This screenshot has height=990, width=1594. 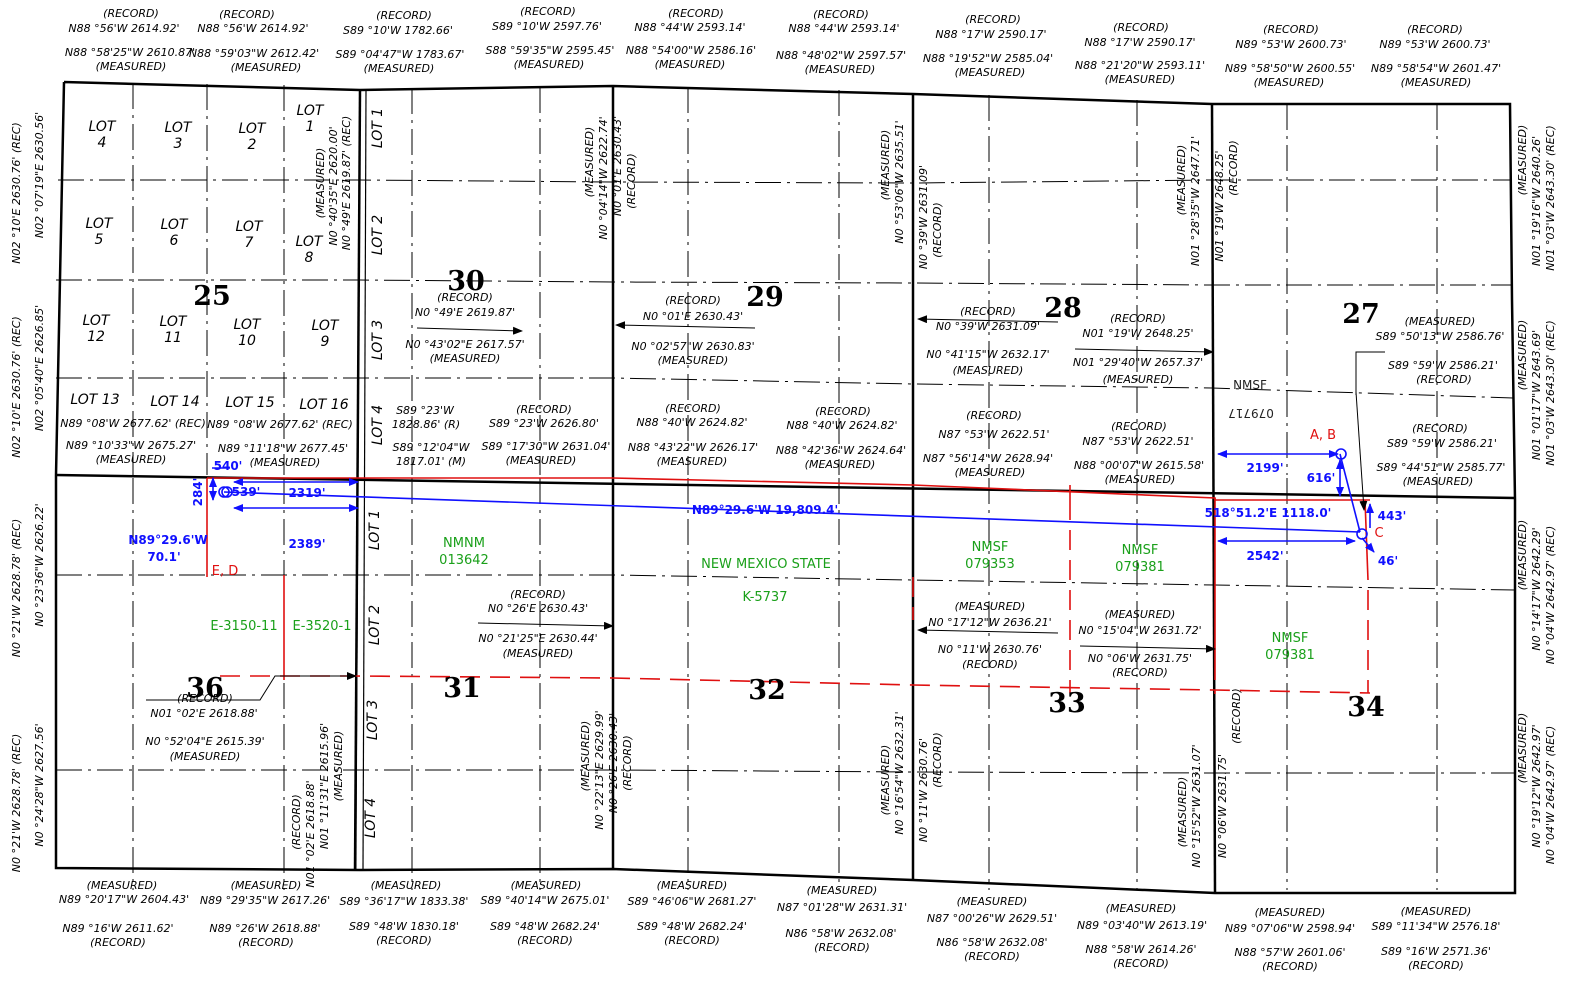 What do you see at coordinates (1436, 951) in the screenshot?
I see `bearing-label: S89 °16'W 2571.36'` at bounding box center [1436, 951].